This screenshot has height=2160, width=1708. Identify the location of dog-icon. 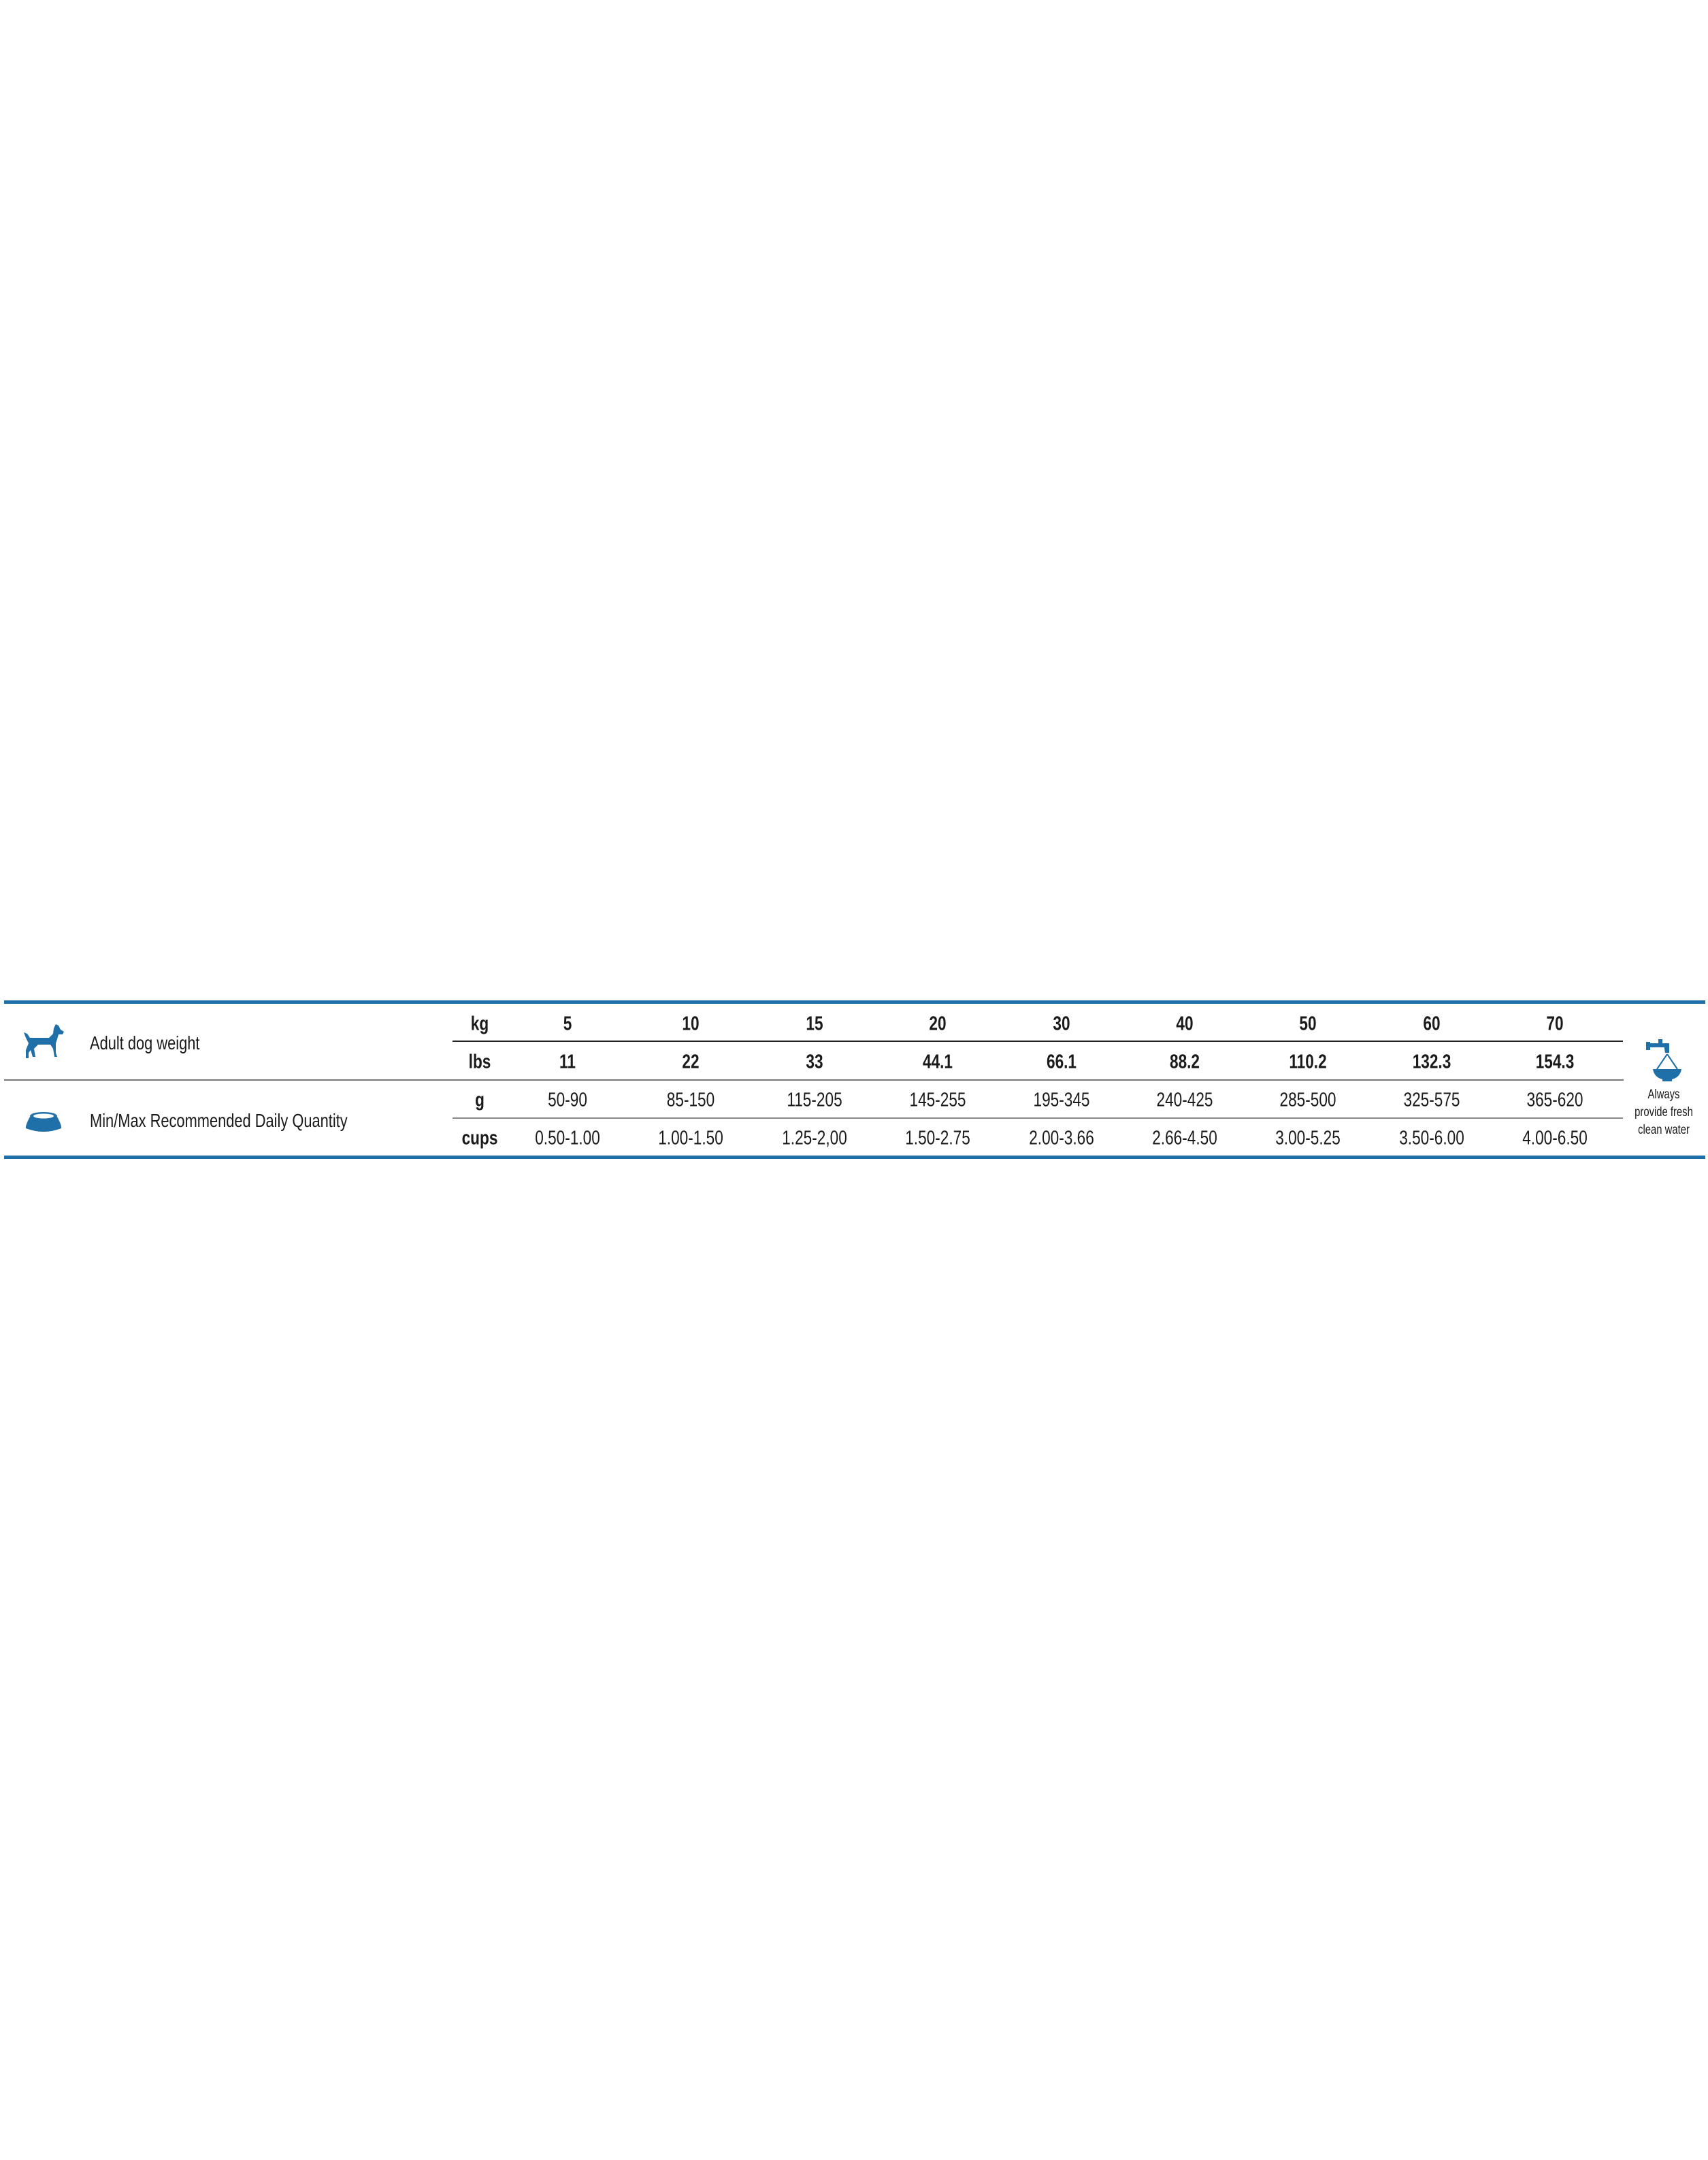
(44, 1041).